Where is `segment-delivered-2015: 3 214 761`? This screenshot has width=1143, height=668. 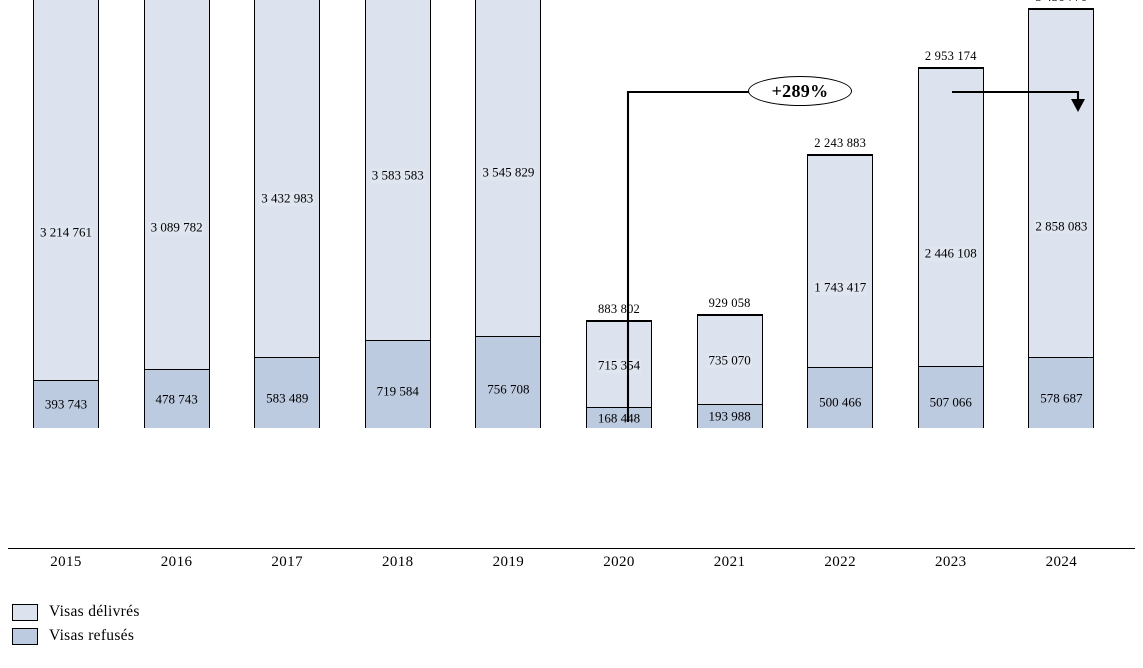
segment-delivered-2015: 3 214 761 is located at coordinates (66, 190).